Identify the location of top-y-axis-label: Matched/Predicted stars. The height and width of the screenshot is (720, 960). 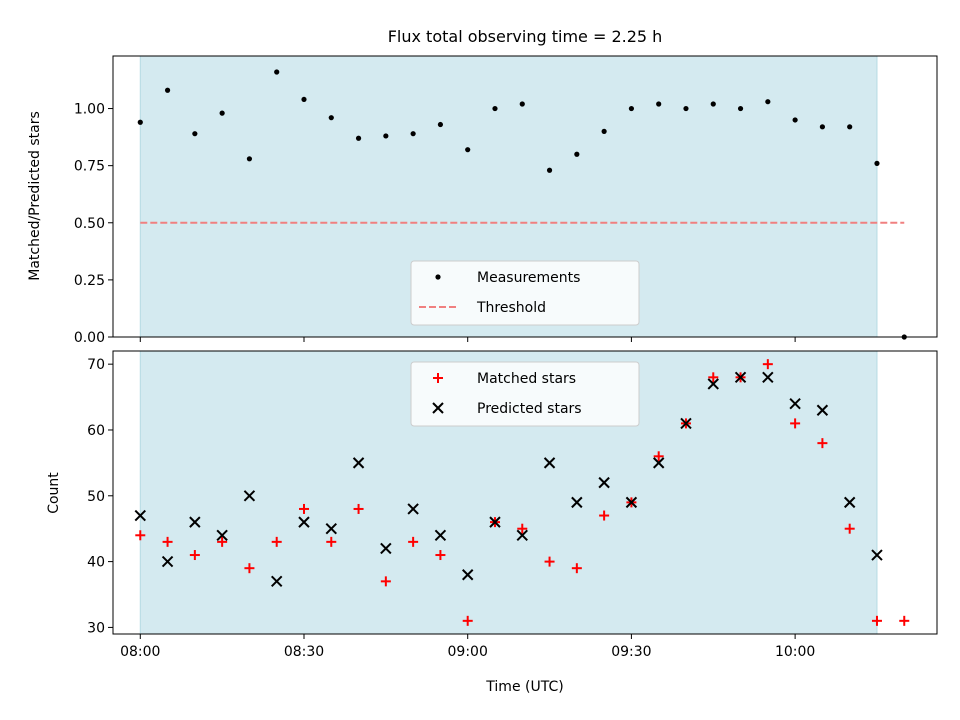
(35, 196).